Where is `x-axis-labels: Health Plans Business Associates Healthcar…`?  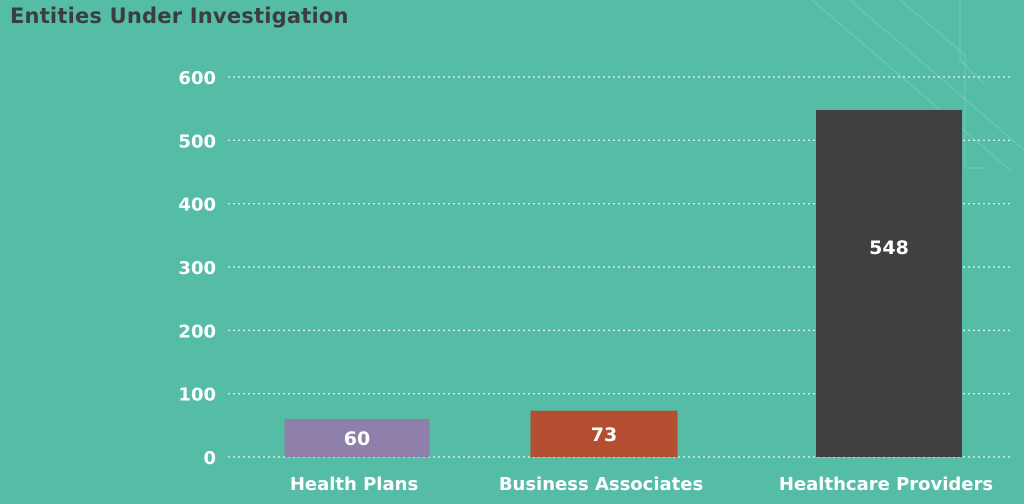 x-axis-labels: Health Plans Business Associates Healthcar… is located at coordinates (641, 484).